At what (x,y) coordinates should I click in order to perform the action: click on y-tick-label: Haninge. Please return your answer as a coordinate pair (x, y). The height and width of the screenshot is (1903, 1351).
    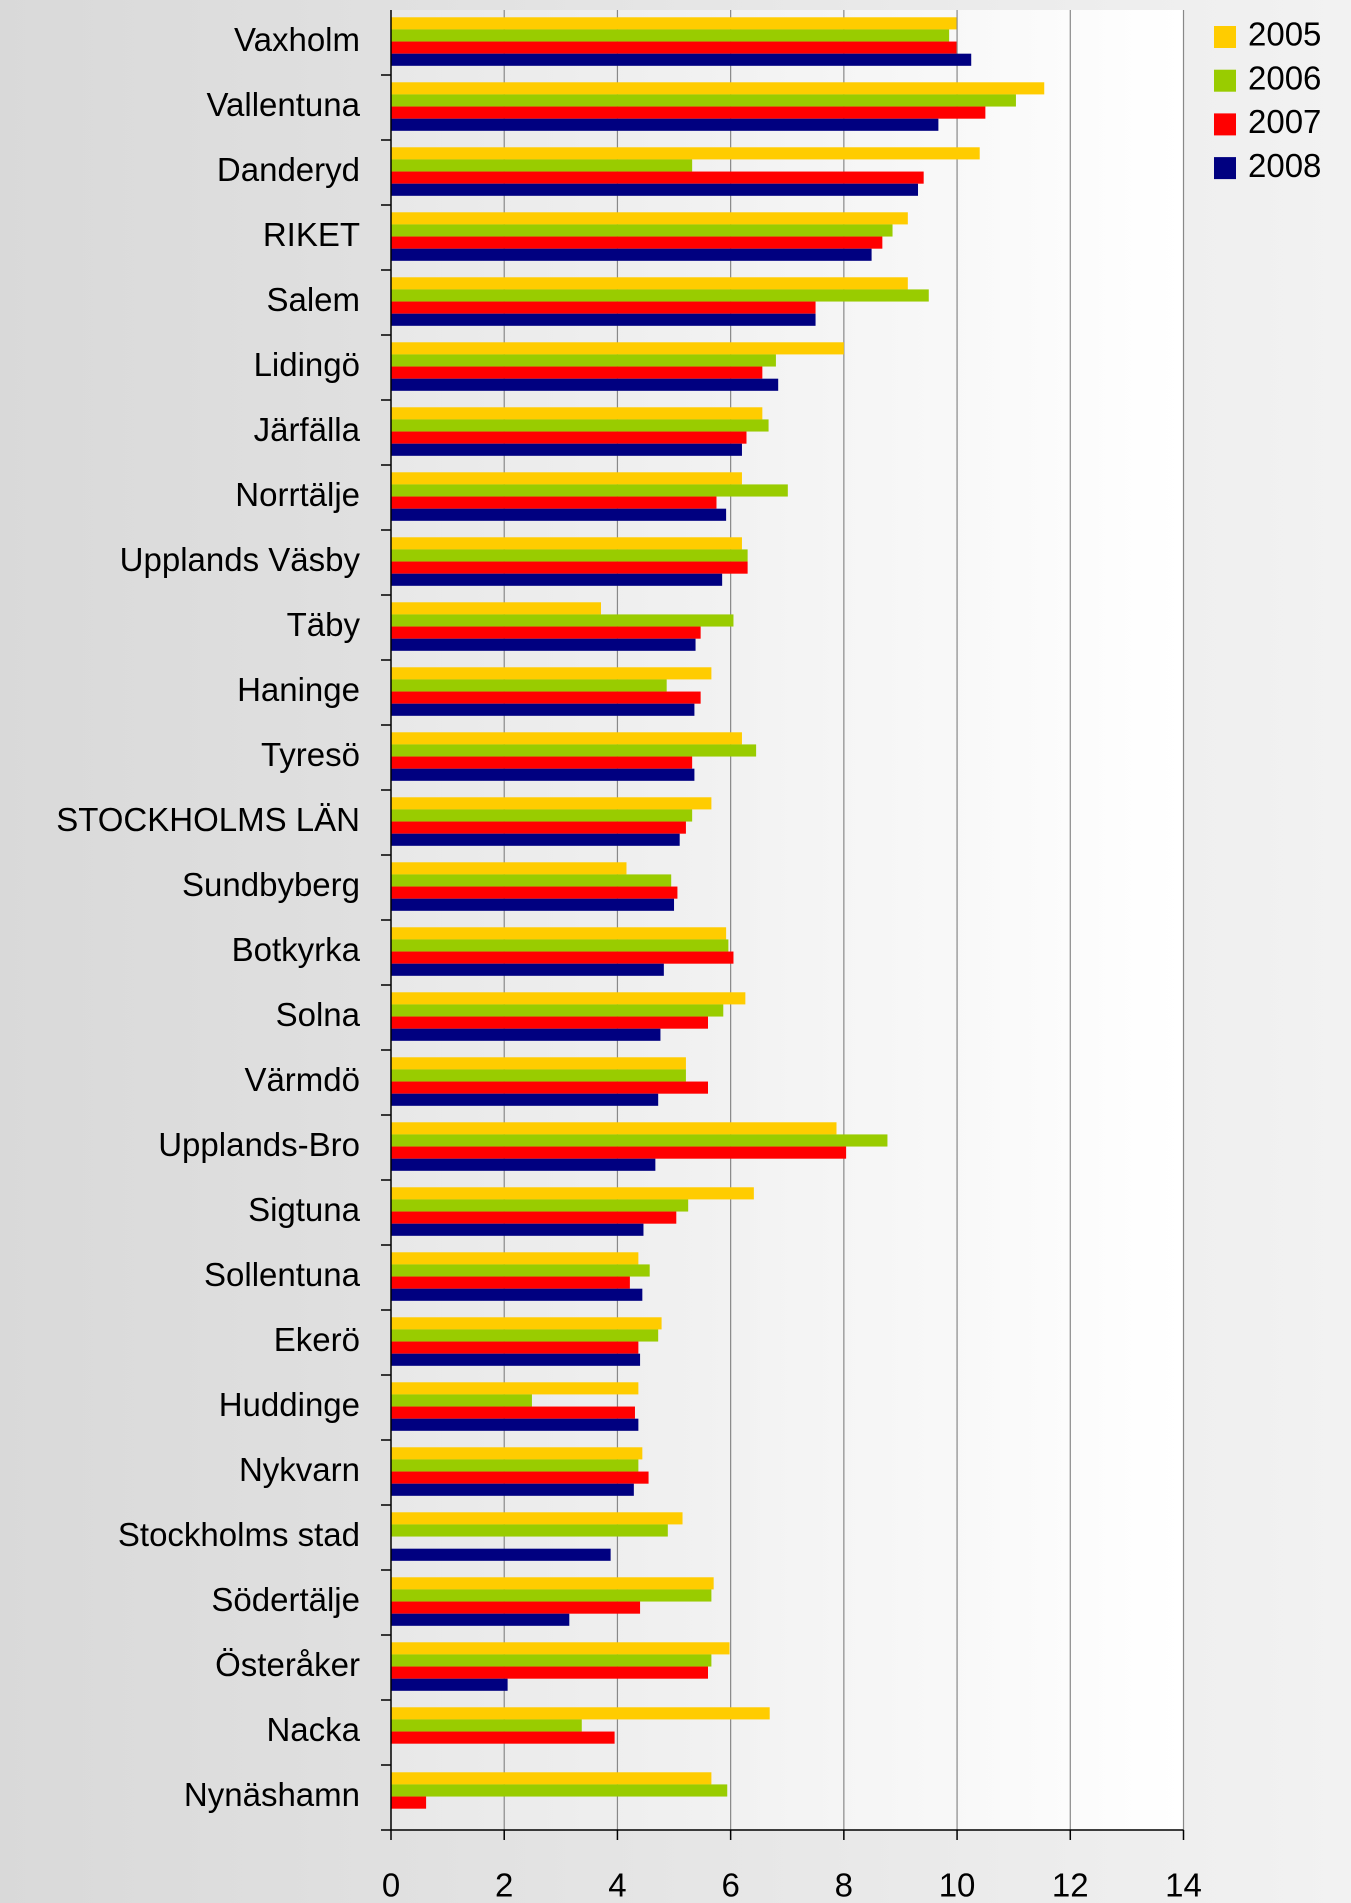
    Looking at the image, I should click on (298, 689).